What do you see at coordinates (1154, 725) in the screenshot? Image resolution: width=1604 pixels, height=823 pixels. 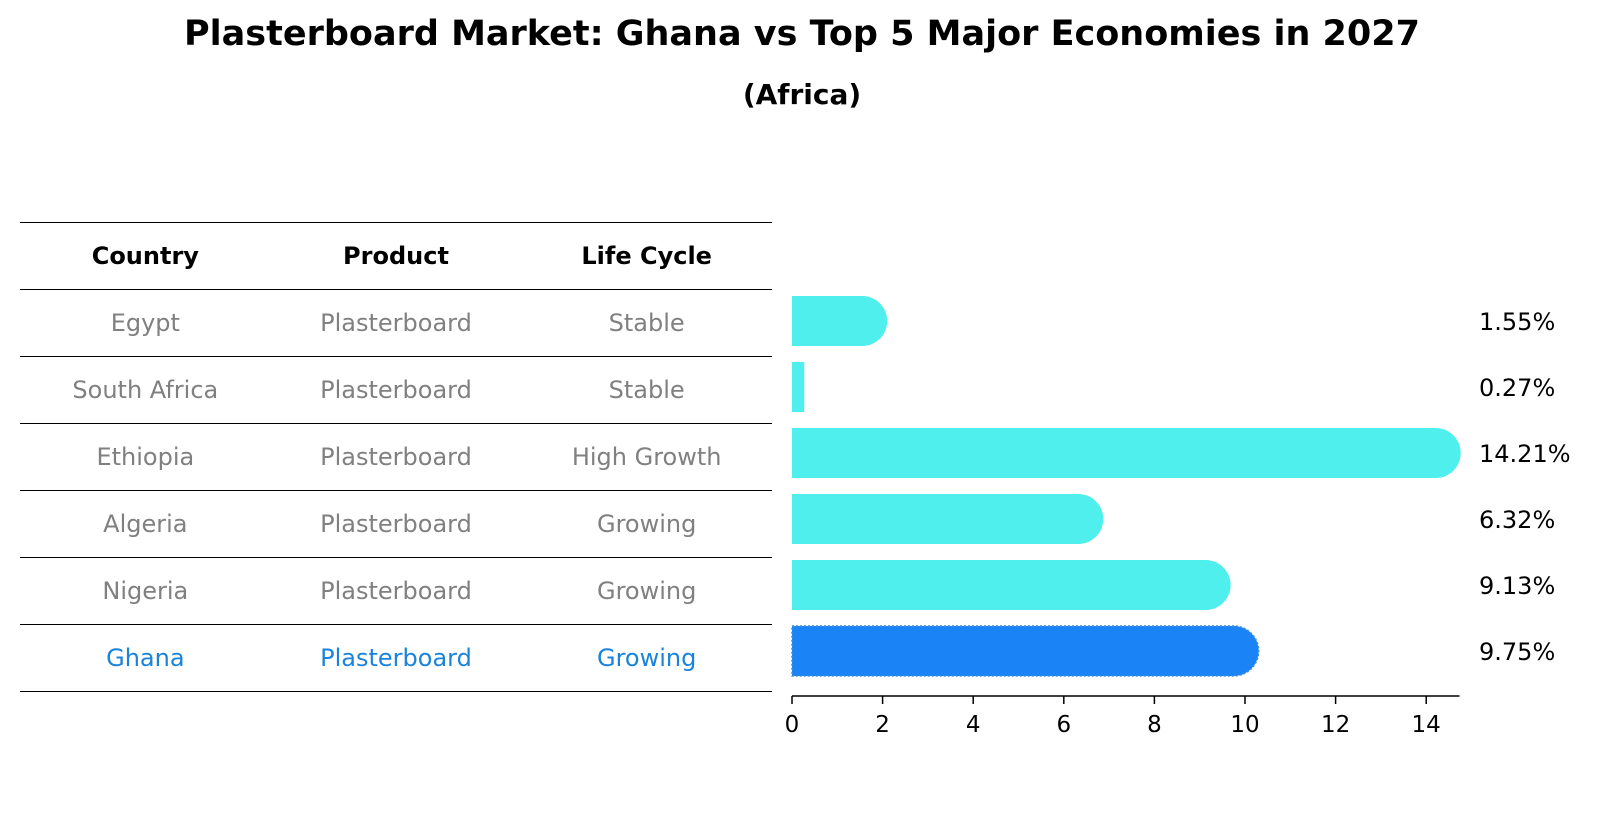 I see `x-tick-label: 8` at bounding box center [1154, 725].